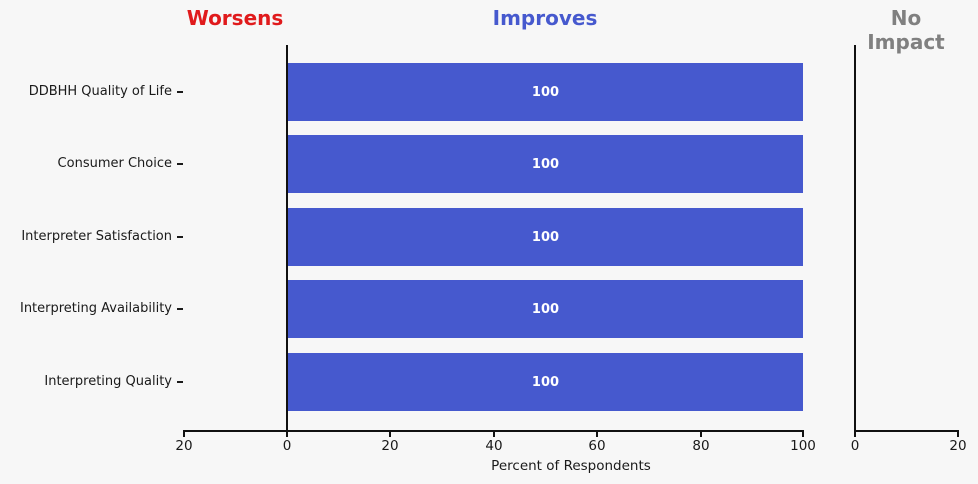 Image resolution: width=978 pixels, height=484 pixels. I want to click on panel-header-worsens: Worsens, so click(235, 18).